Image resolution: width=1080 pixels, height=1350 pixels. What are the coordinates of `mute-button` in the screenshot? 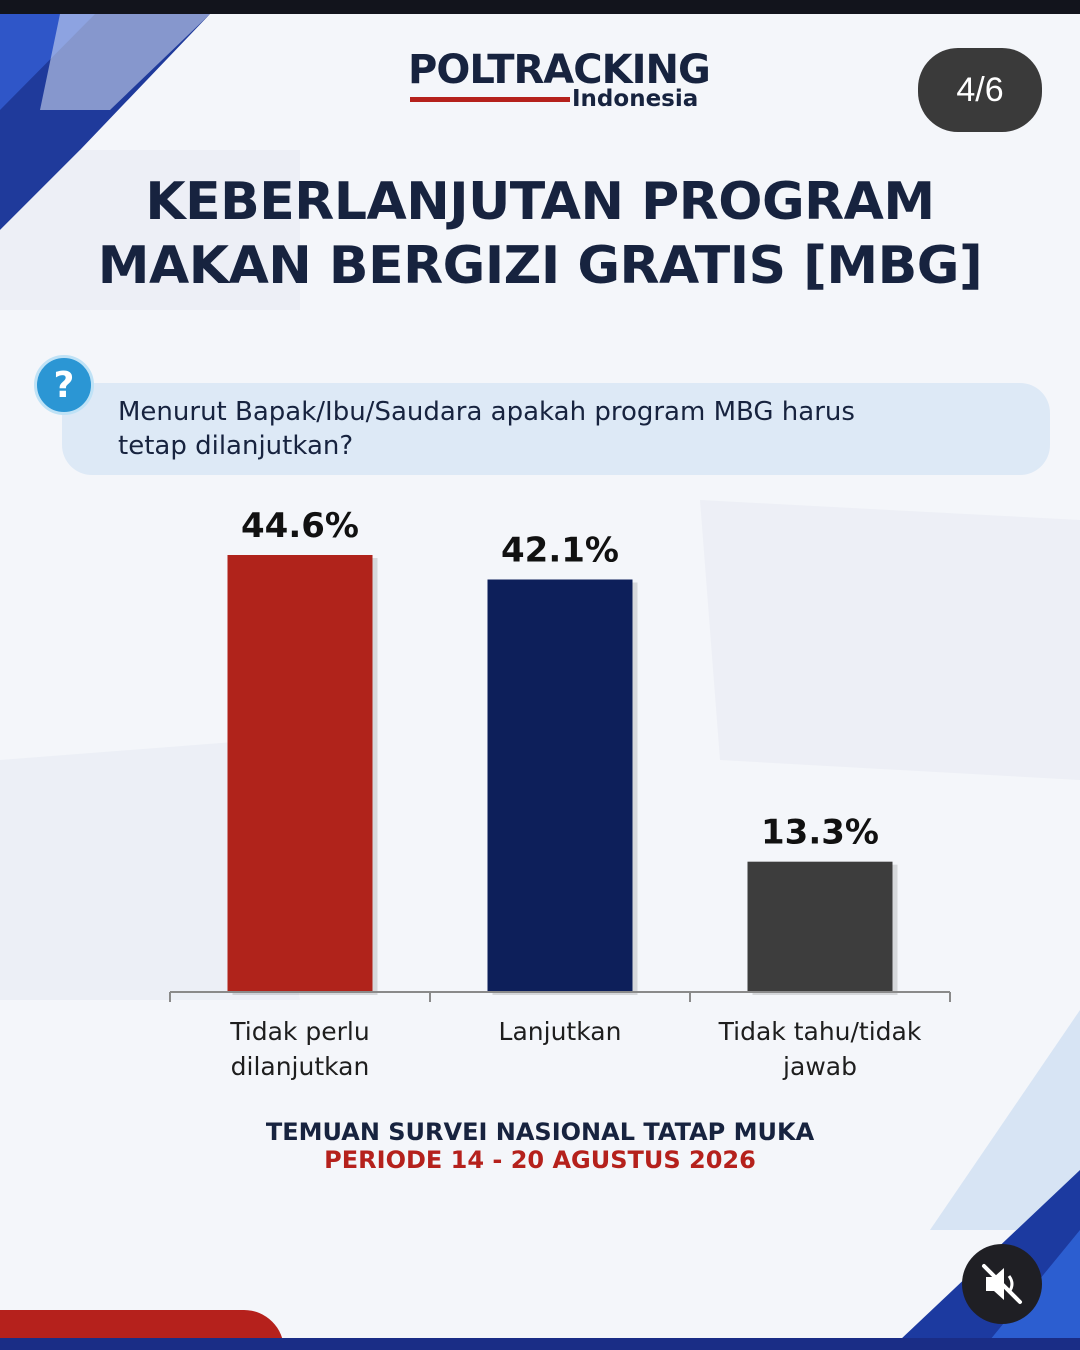 It's located at (1002, 1284).